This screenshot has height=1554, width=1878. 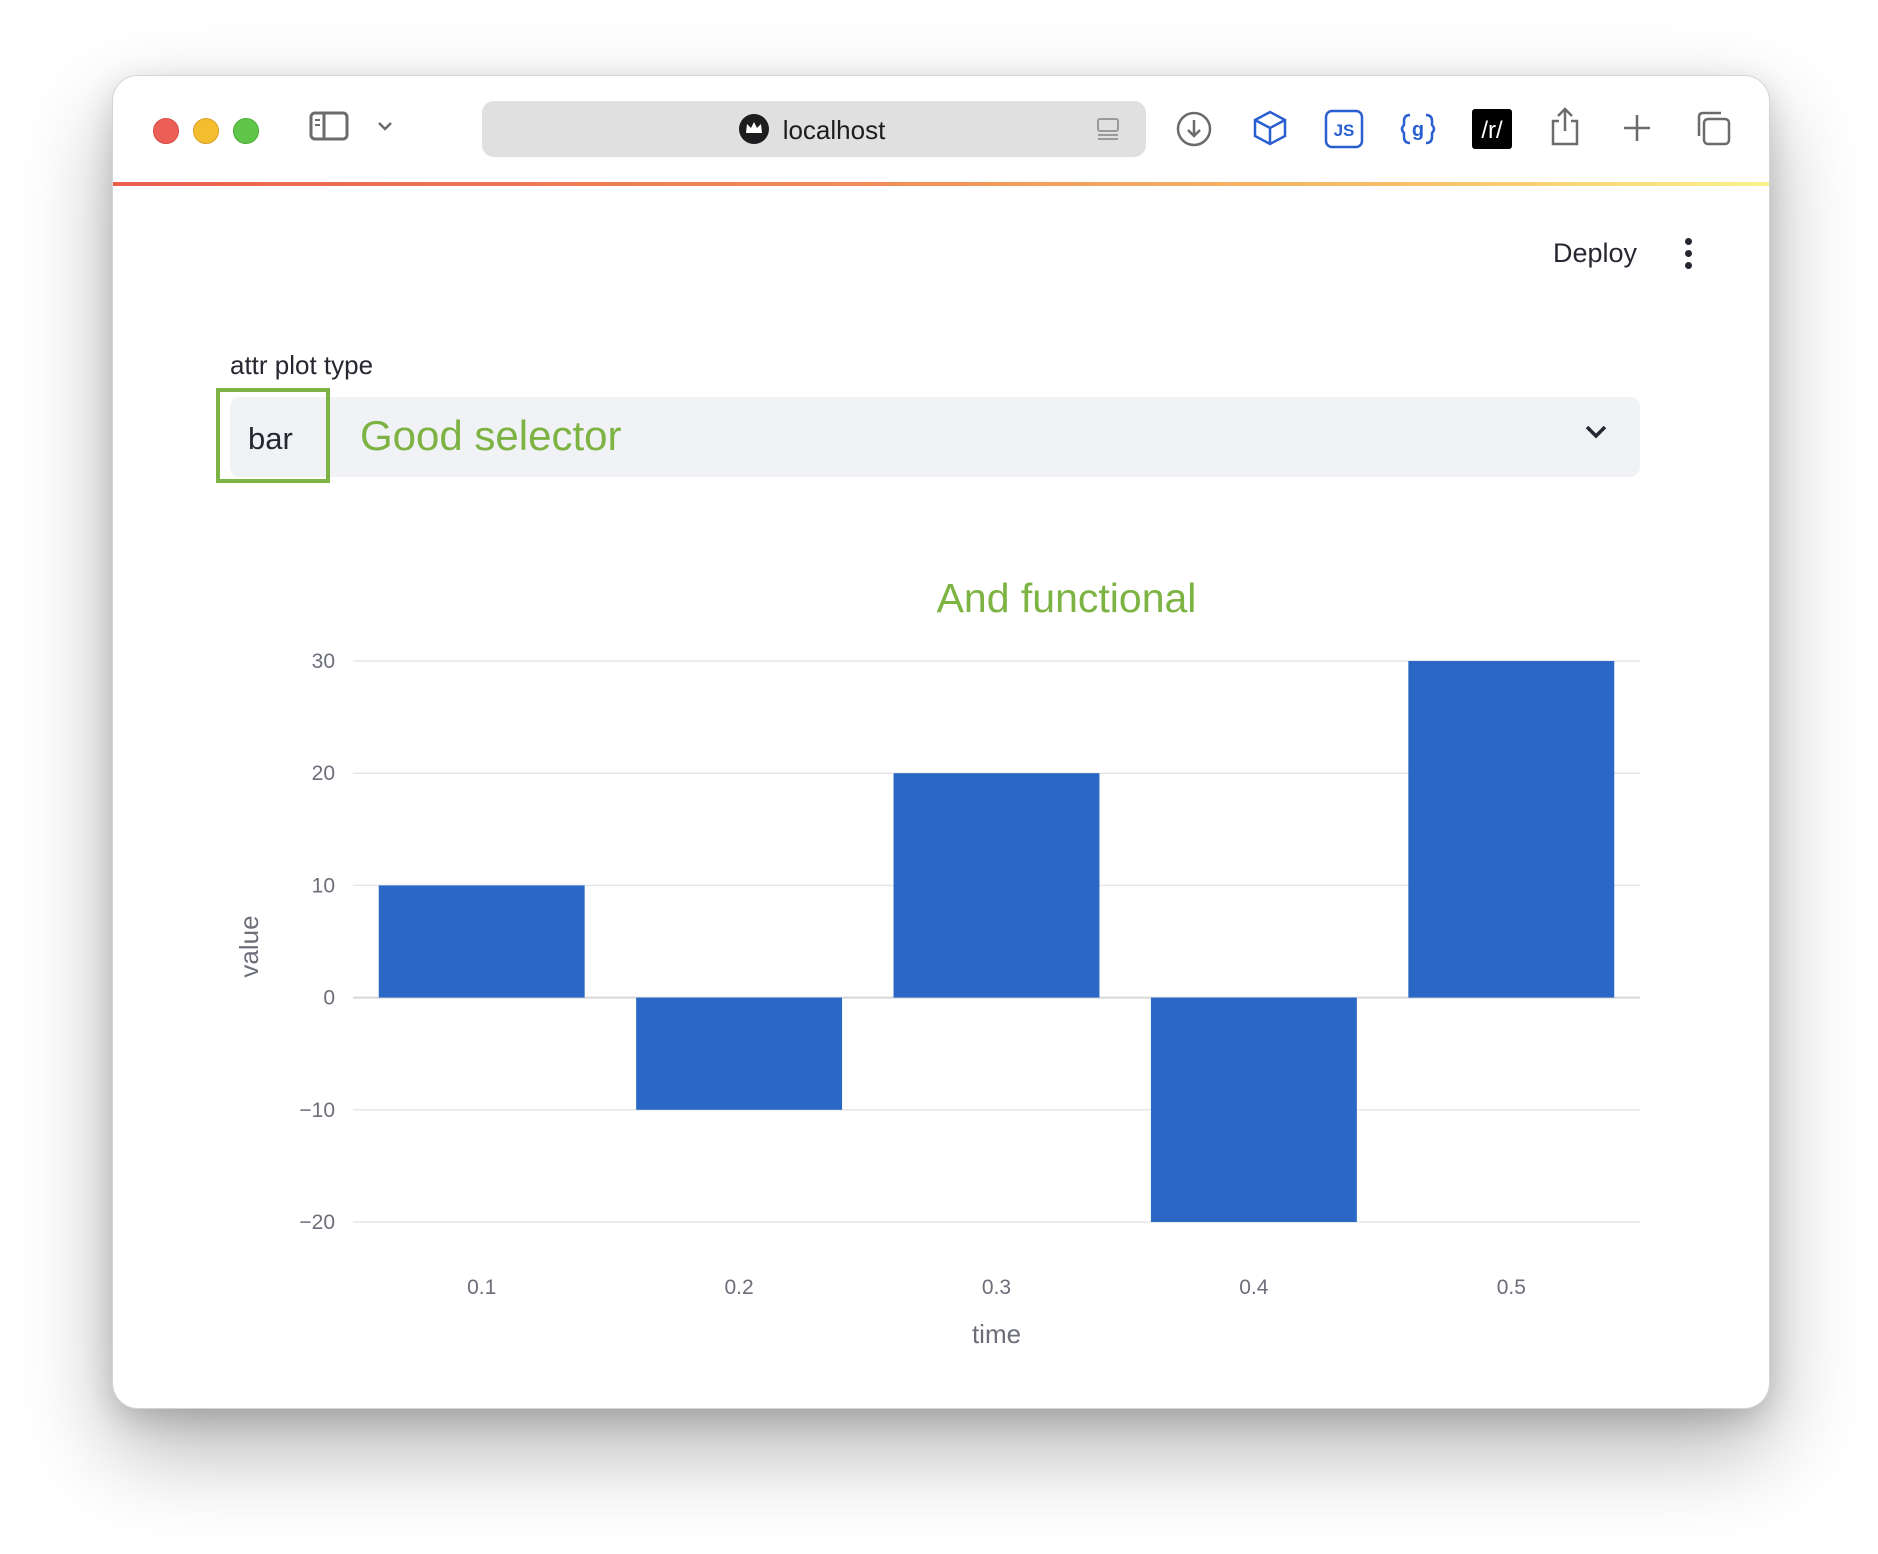 What do you see at coordinates (996, 1334) in the screenshot?
I see `x-axis-label: time` at bounding box center [996, 1334].